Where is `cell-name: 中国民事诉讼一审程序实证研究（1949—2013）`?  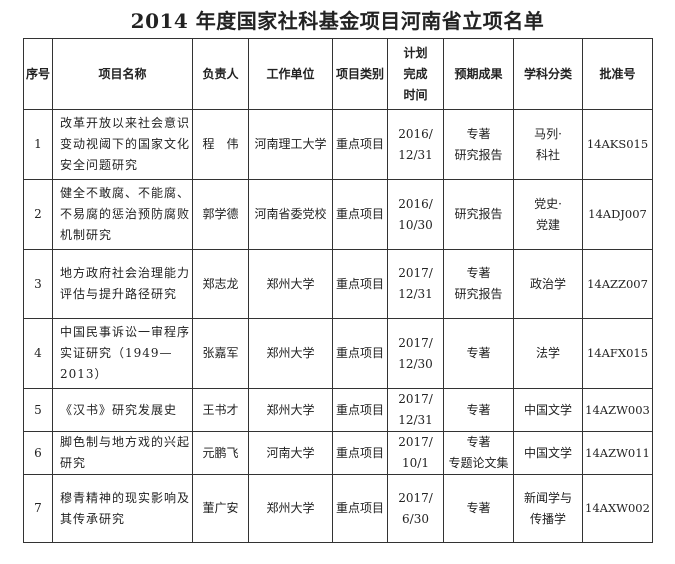 cell-name: 中国民事诉讼一审程序实证研究（1949—2013） is located at coordinates (122, 353).